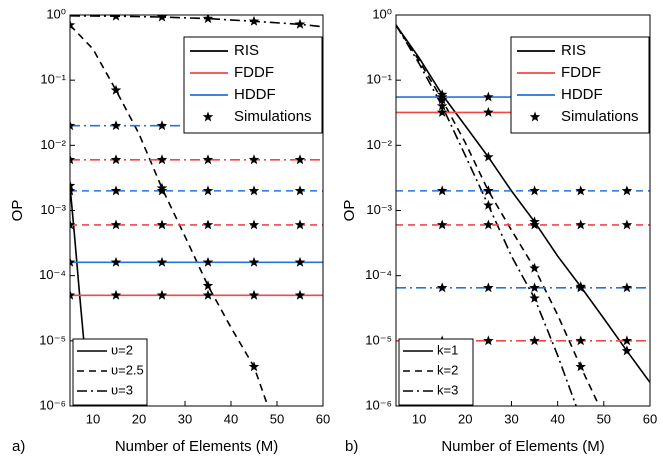  Describe the element at coordinates (447, 349) in the screenshot. I see `style-legend-label: k=1` at that location.